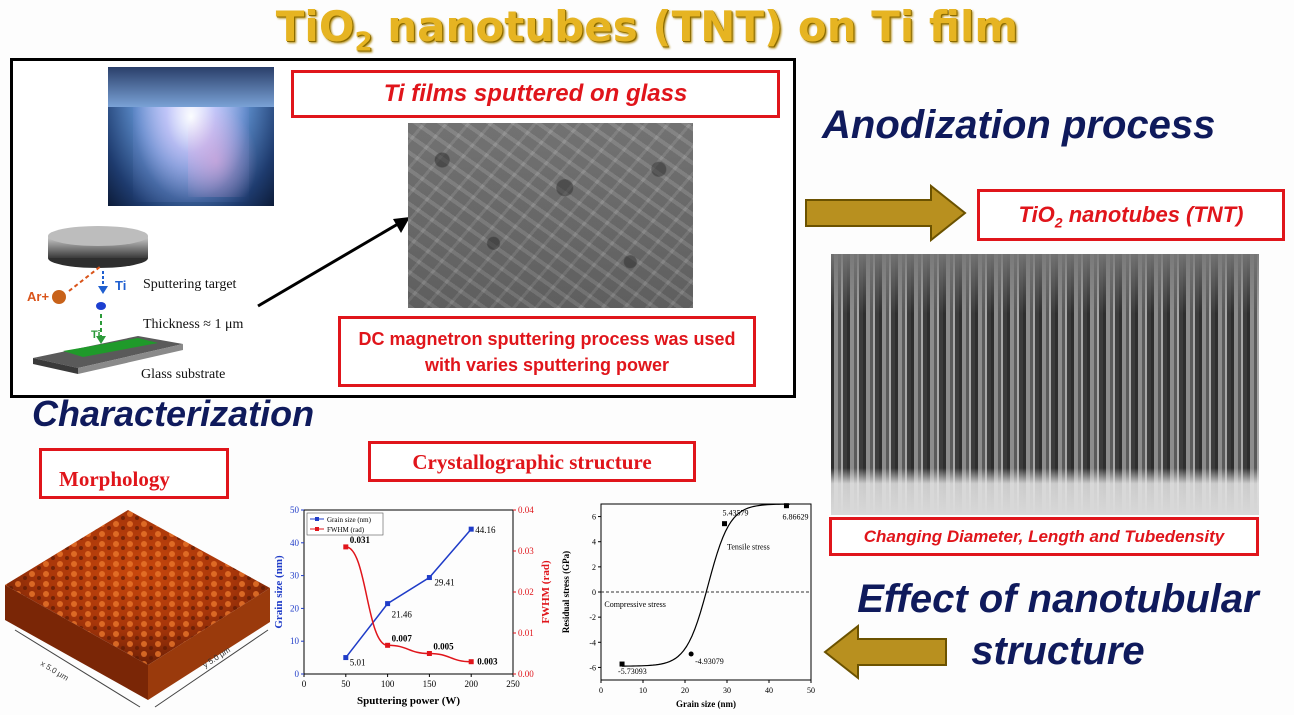 Image resolution: width=1294 pixels, height=715 pixels. What do you see at coordinates (526, 592) in the screenshot?
I see `y2-tick-label: 0.02` at bounding box center [526, 592].